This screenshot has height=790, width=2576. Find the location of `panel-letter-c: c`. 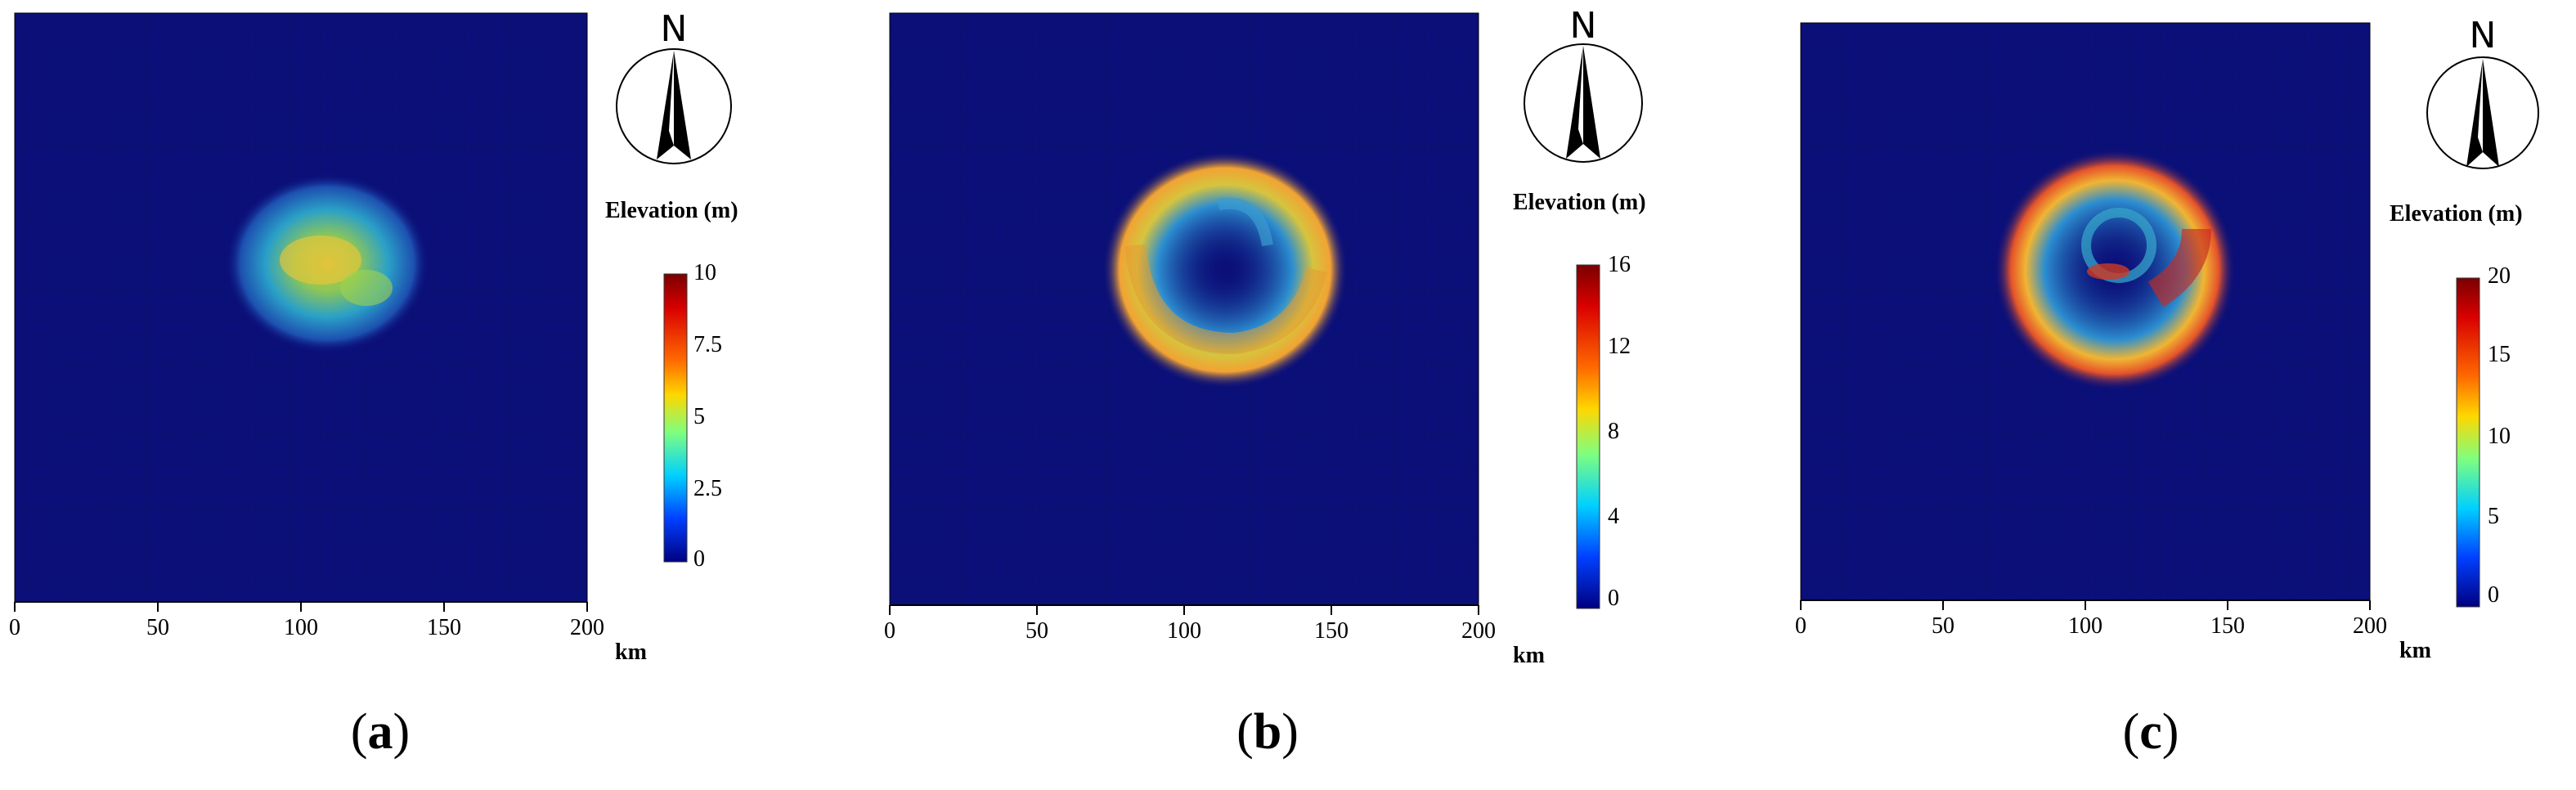

panel-letter-c: c is located at coordinates (2150, 732).